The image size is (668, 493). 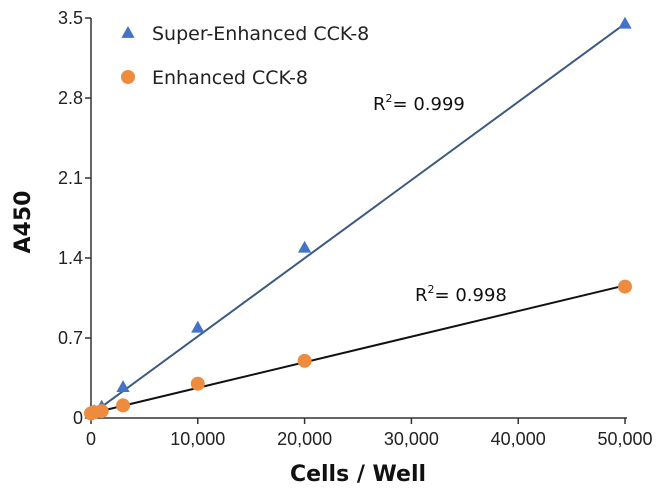 What do you see at coordinates (70, 178) in the screenshot?
I see `y-tick-label: 2.1` at bounding box center [70, 178].